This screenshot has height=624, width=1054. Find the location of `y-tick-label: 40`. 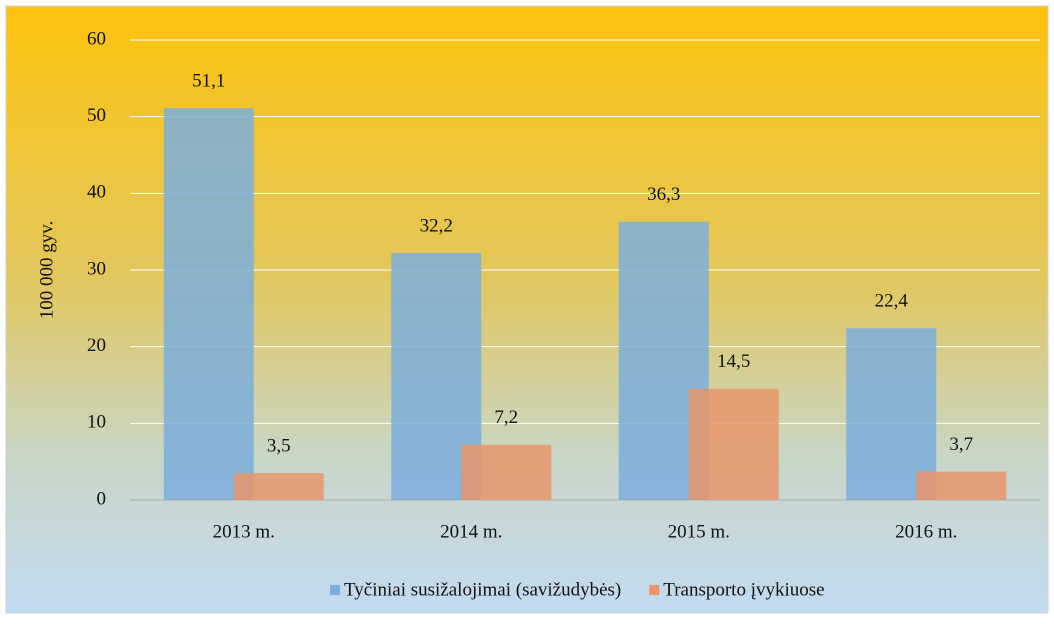

y-tick-label: 40 is located at coordinates (96, 192).